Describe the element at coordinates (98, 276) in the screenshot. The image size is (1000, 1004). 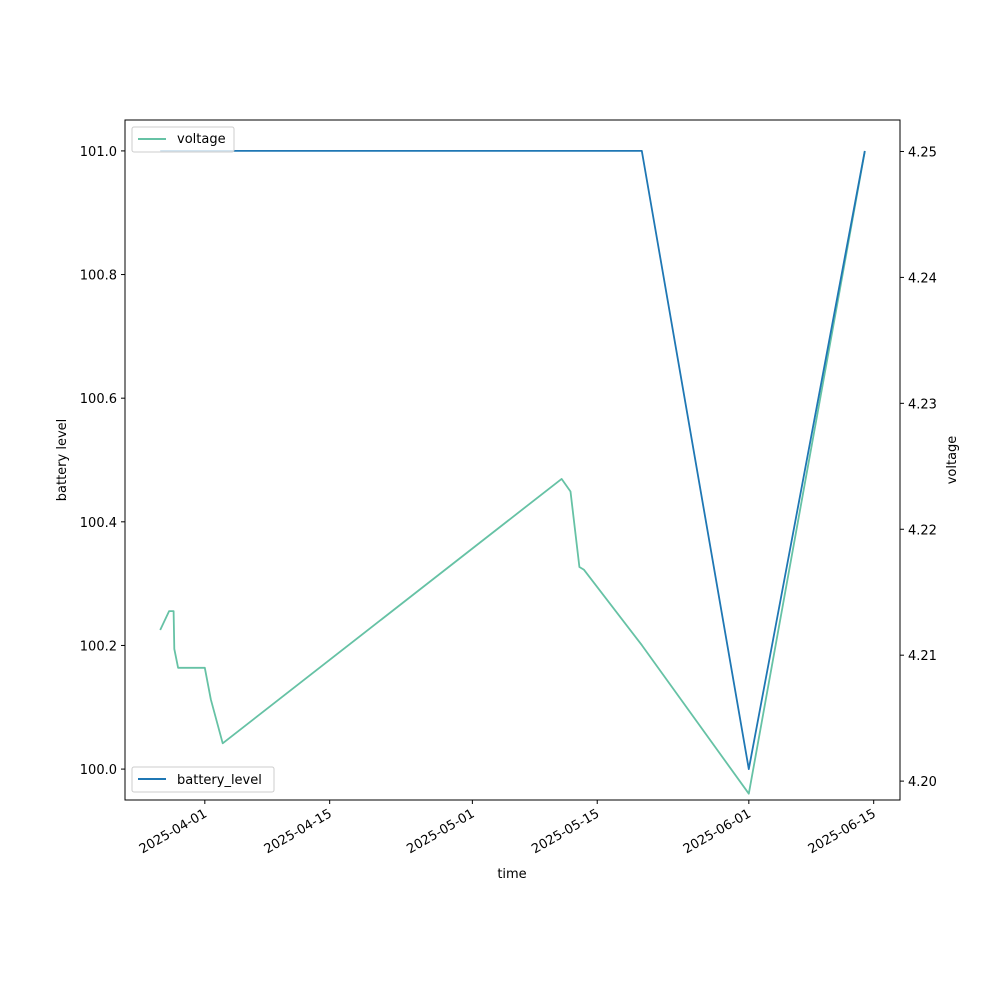
I see `left-y-tick-label: 100.8` at that location.